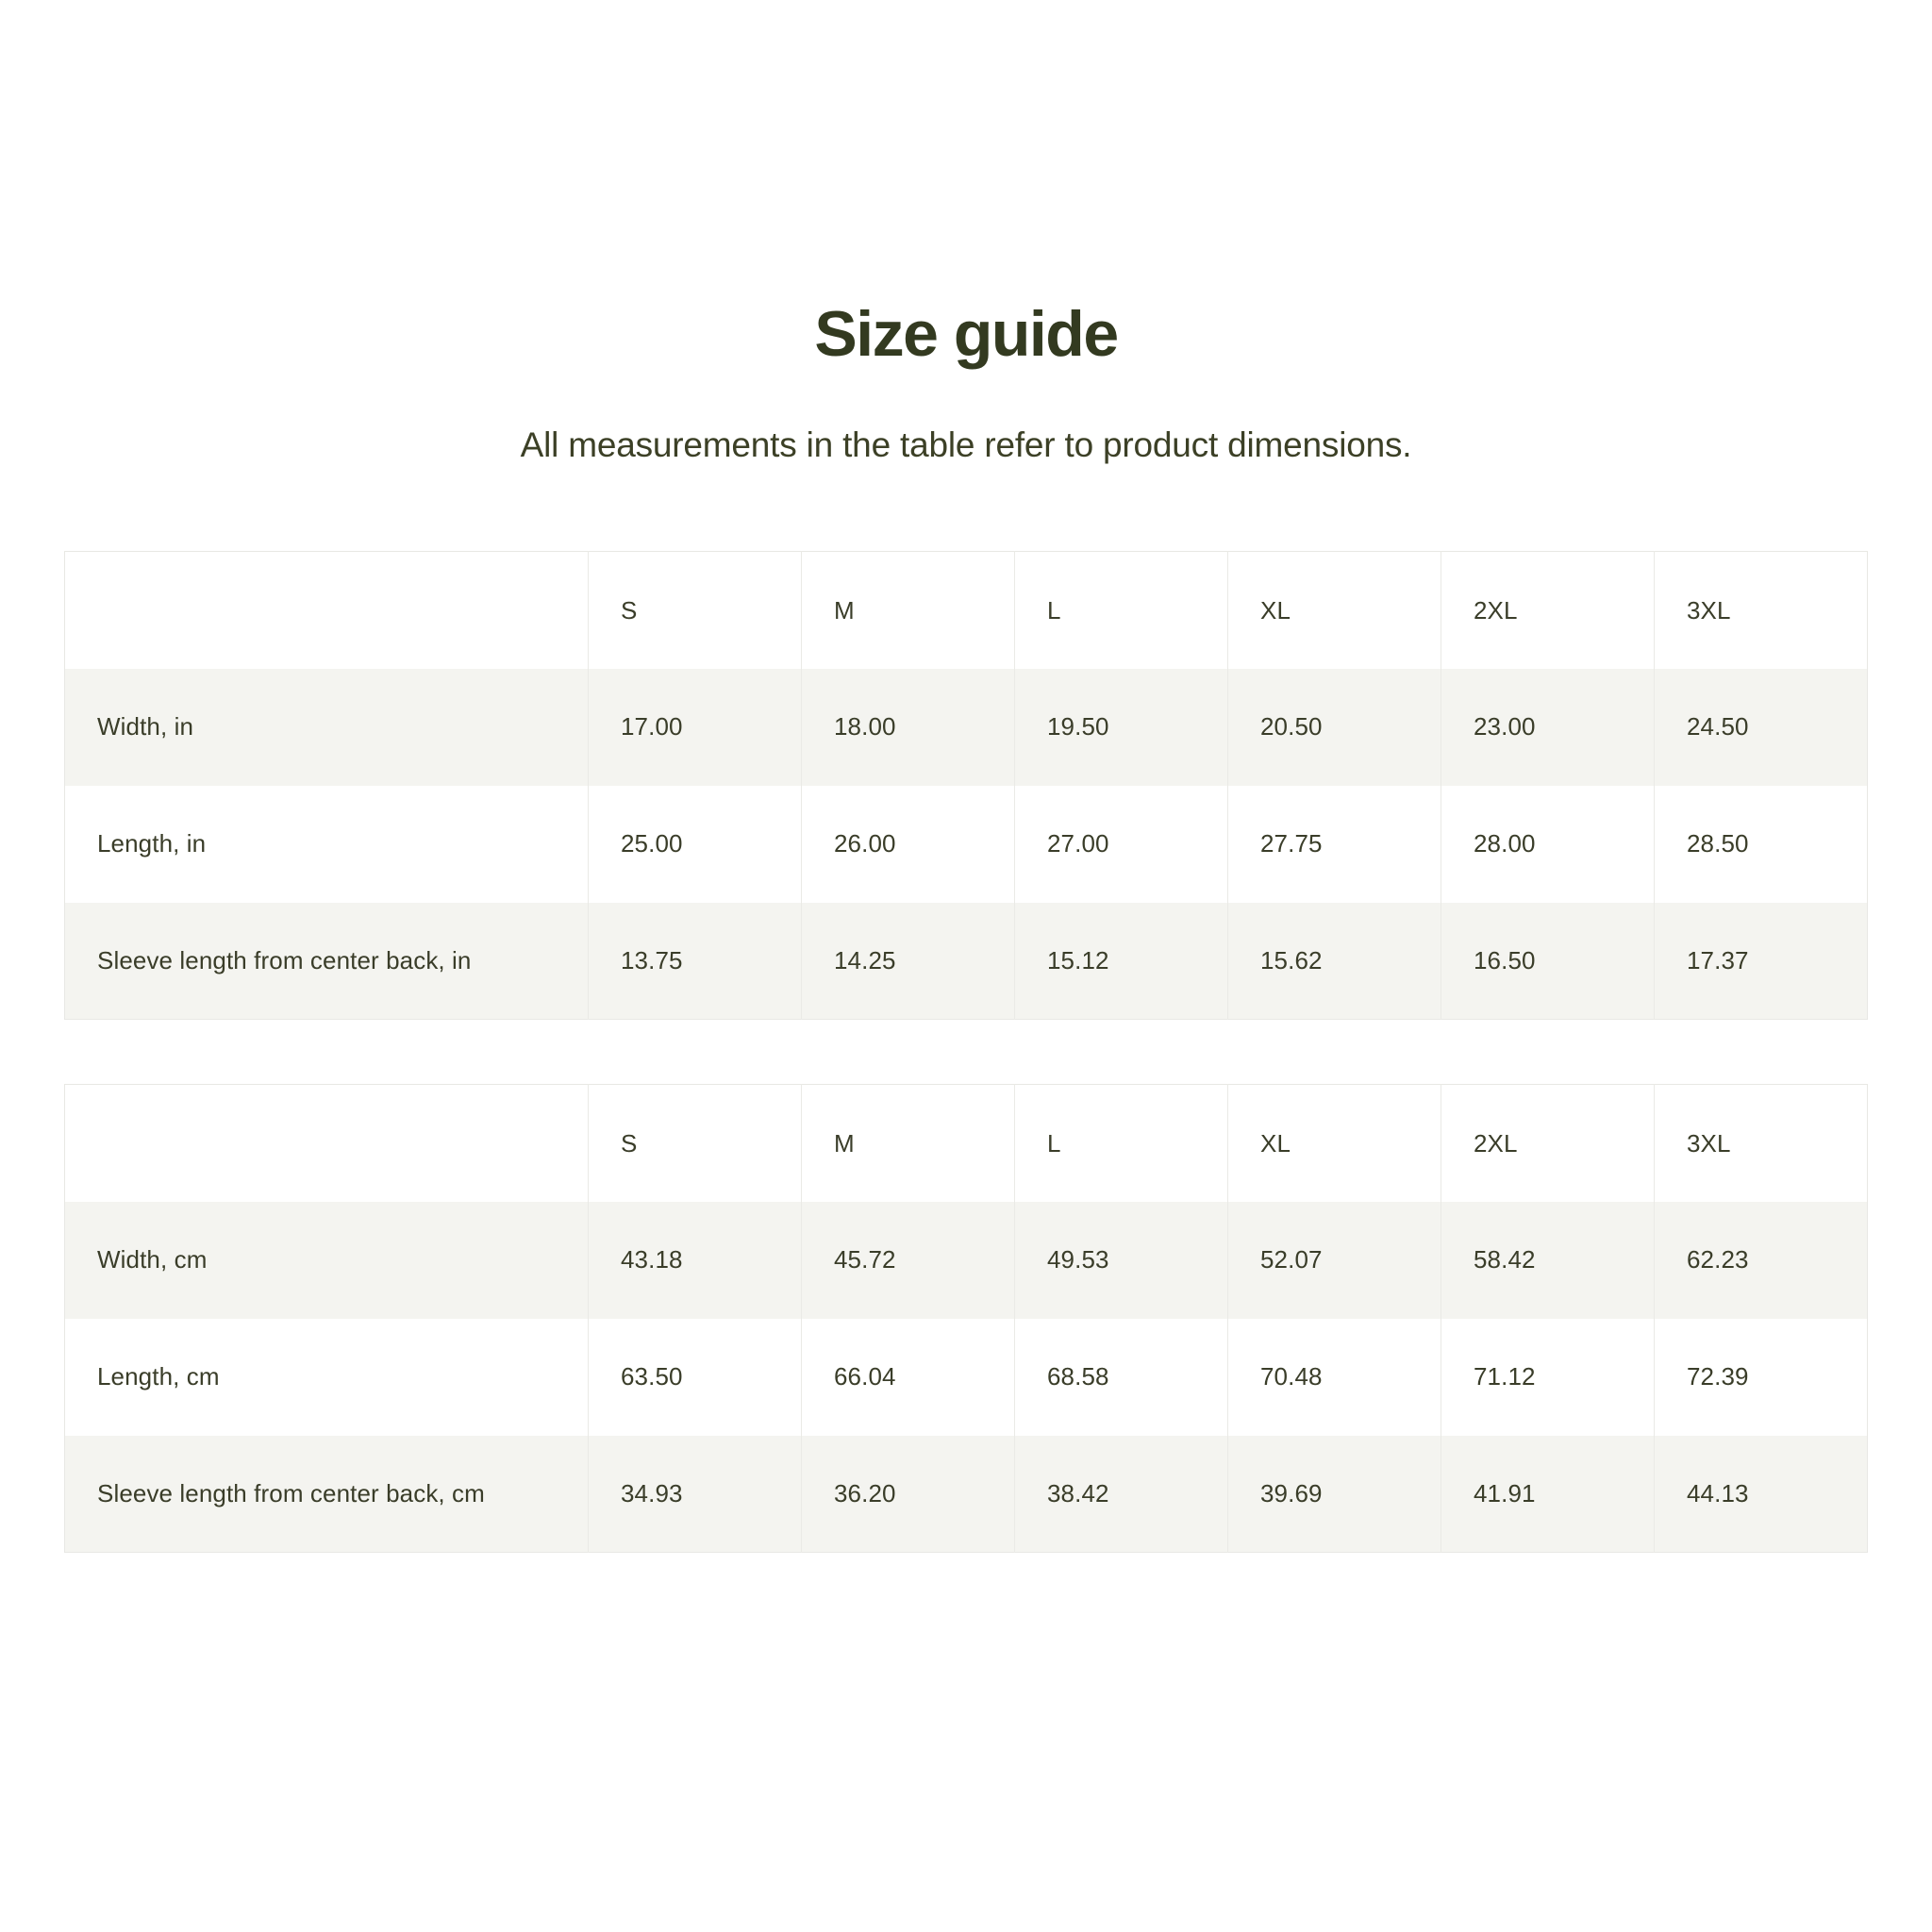 The width and height of the screenshot is (1932, 1932). I want to click on table-header-imperial: S M L XL 2XL 3XL, so click(966, 610).